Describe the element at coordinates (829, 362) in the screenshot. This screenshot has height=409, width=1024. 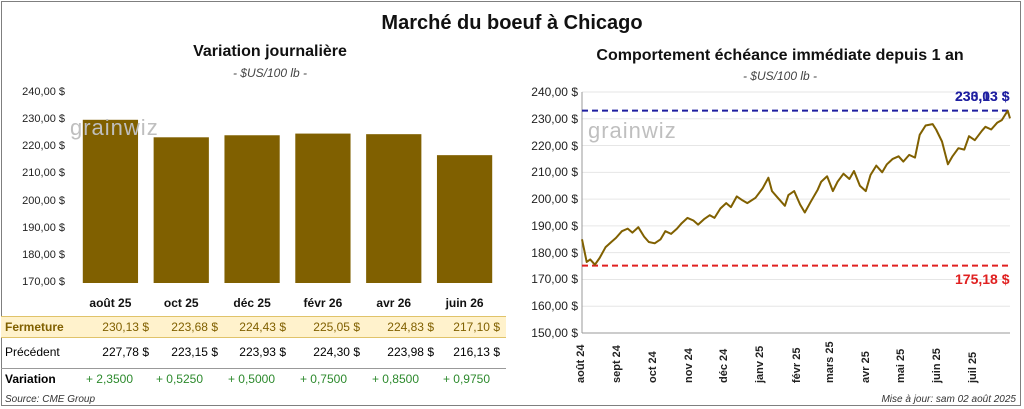
I see `right-x-tick-label: mars 25` at that location.